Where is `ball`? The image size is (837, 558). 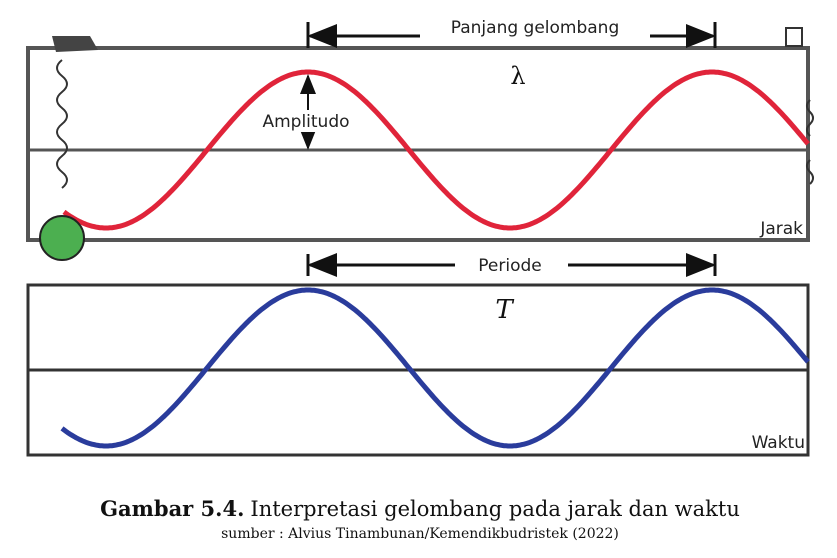 ball is located at coordinates (62, 238).